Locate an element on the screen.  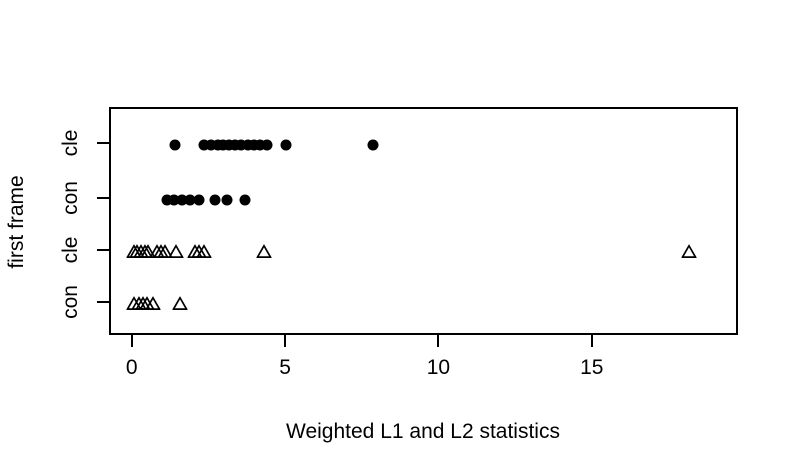
x-axis-tick-label: 0 is located at coordinates (131, 367).